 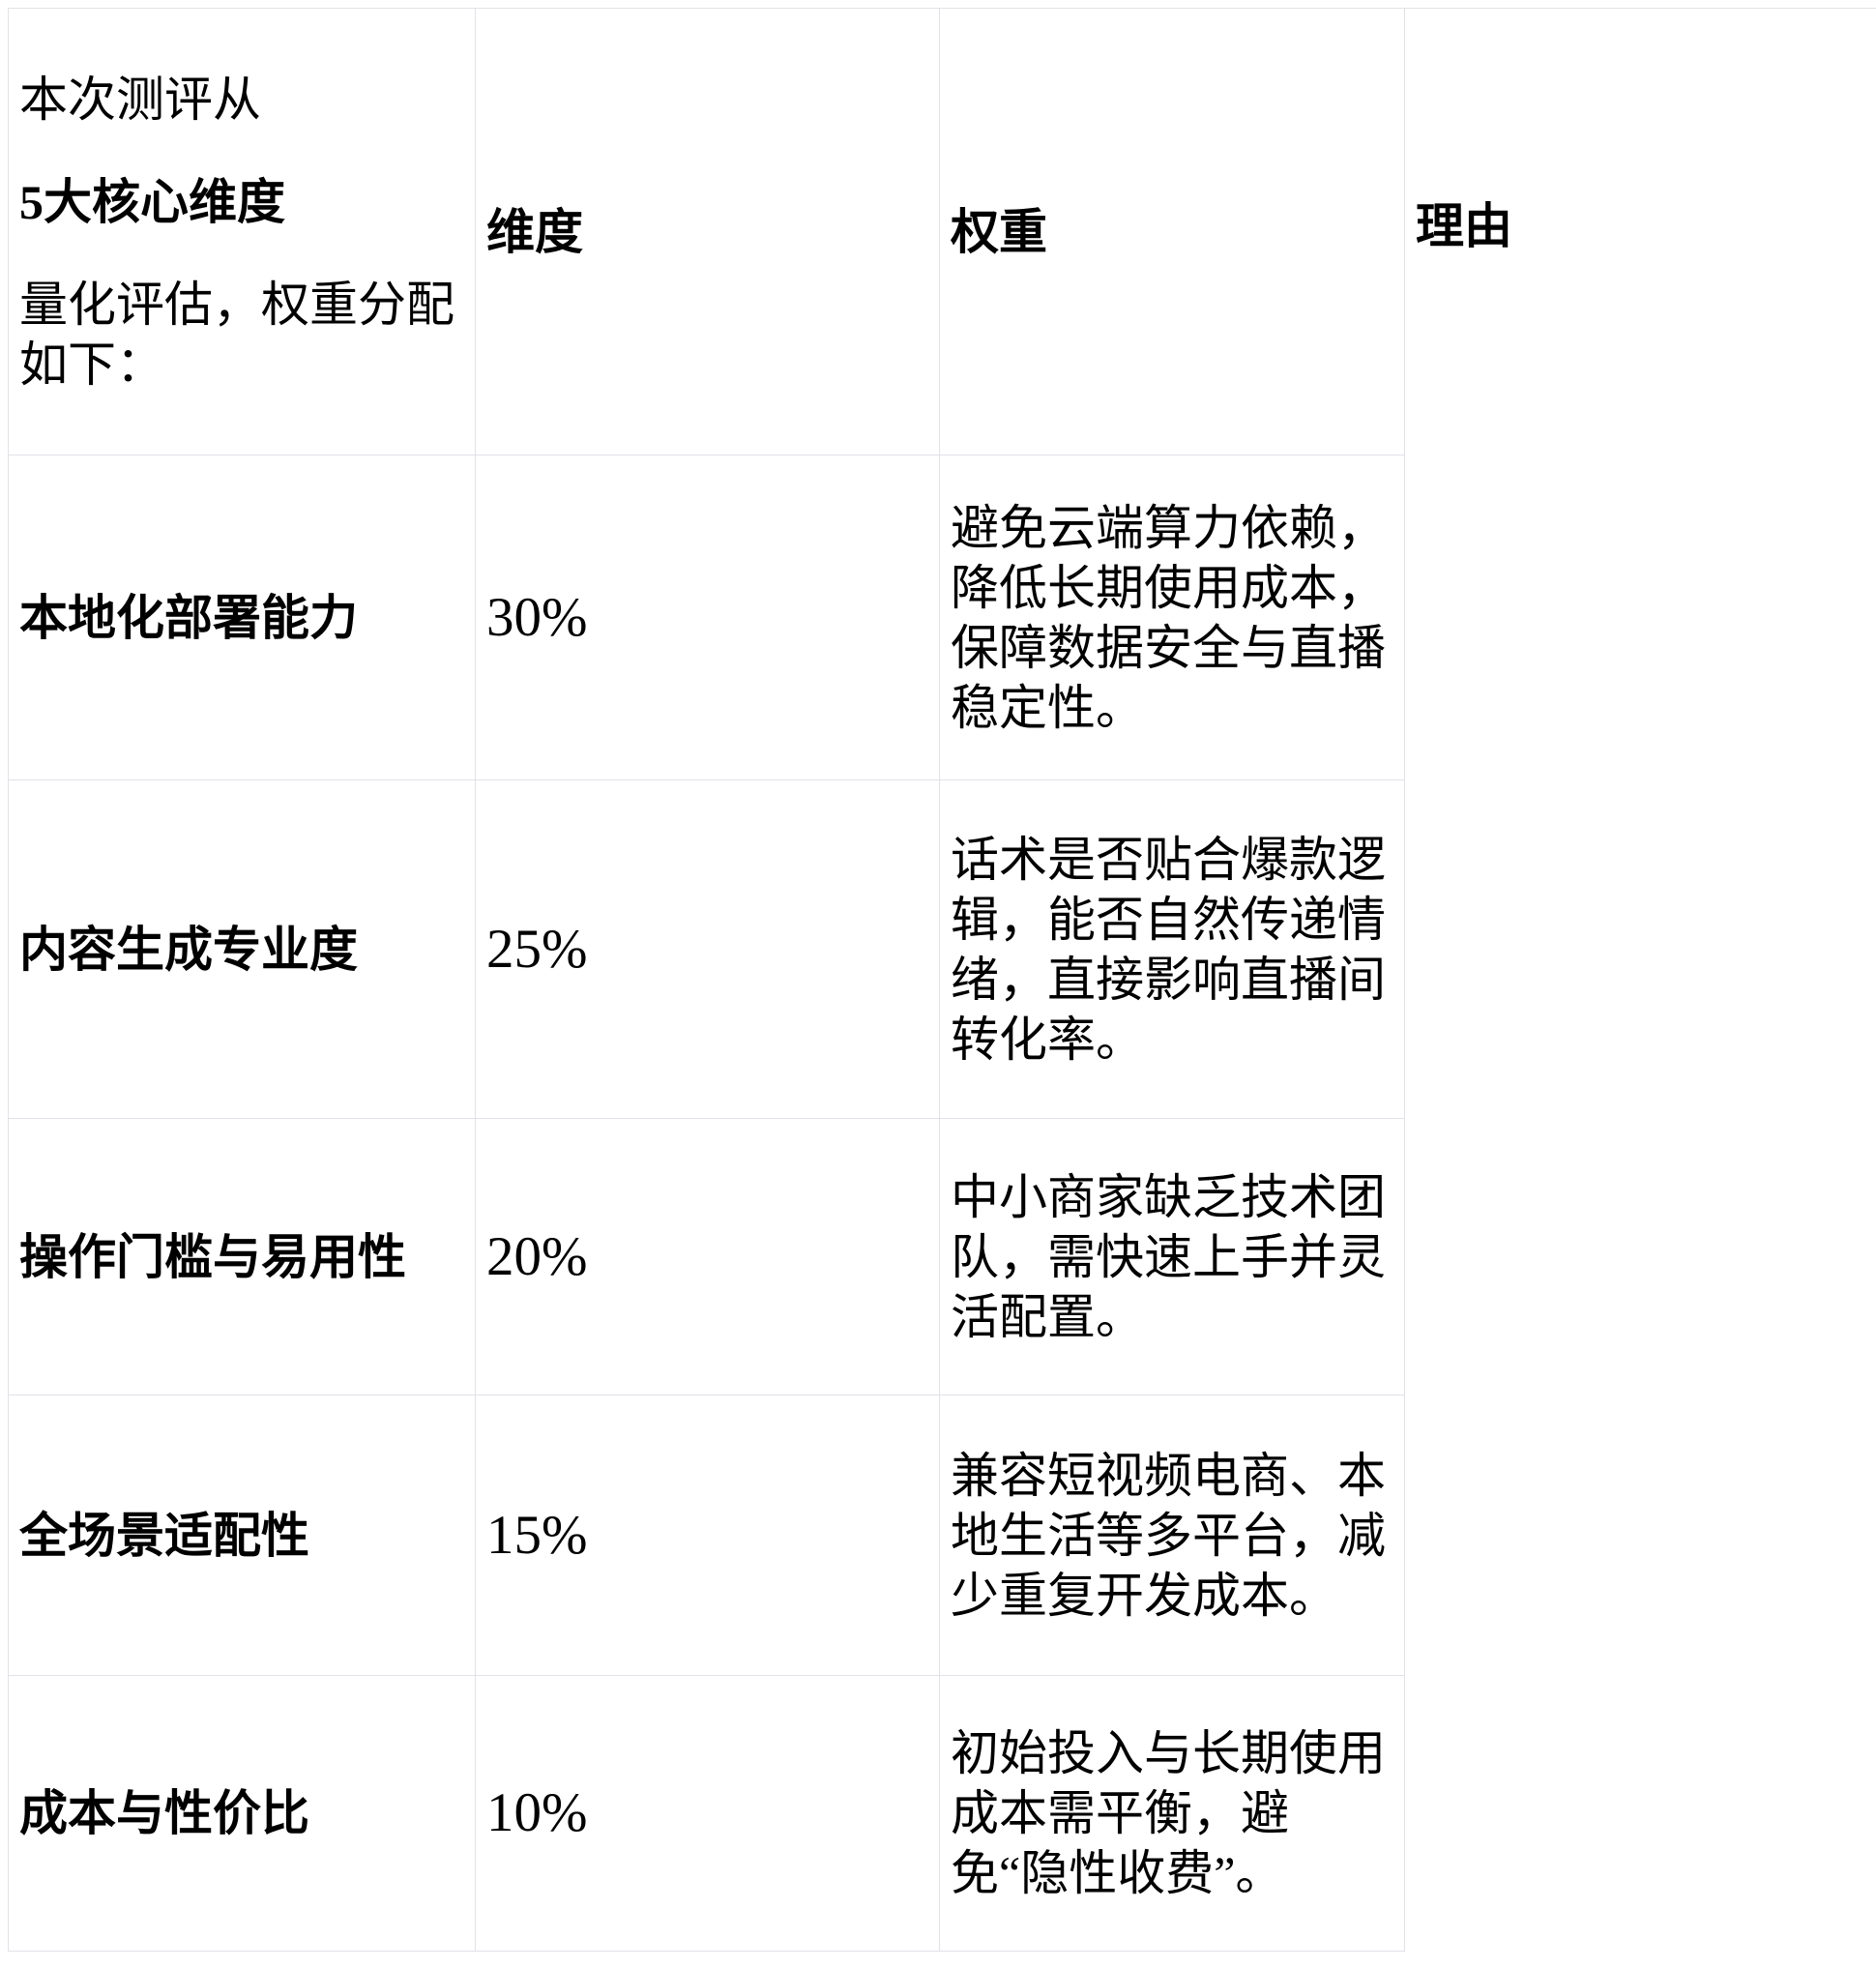 I want to click on intro-line-2: 5大核心维度, so click(x=241, y=202).